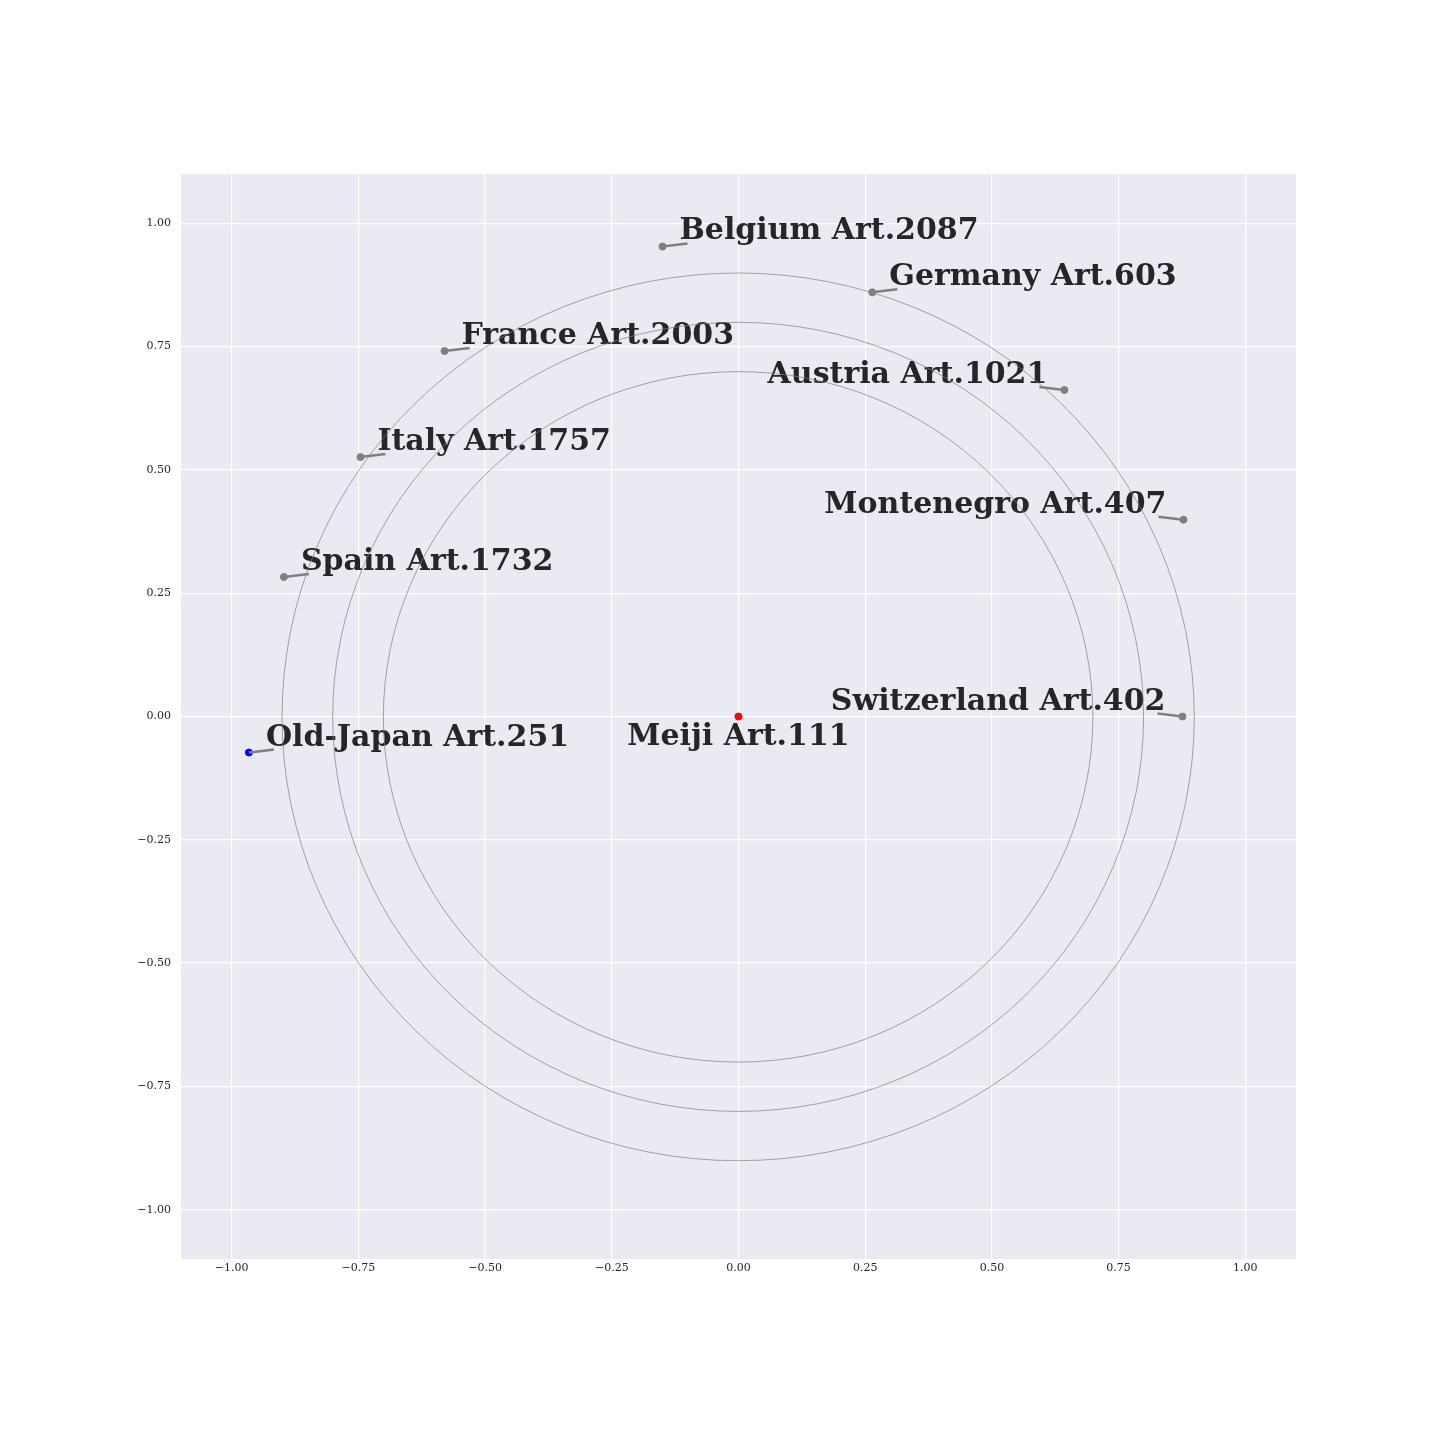 The width and height of the screenshot is (1440, 1440). Describe the element at coordinates (154, 1209) in the screenshot. I see `y-tick-label: −1.00` at that location.